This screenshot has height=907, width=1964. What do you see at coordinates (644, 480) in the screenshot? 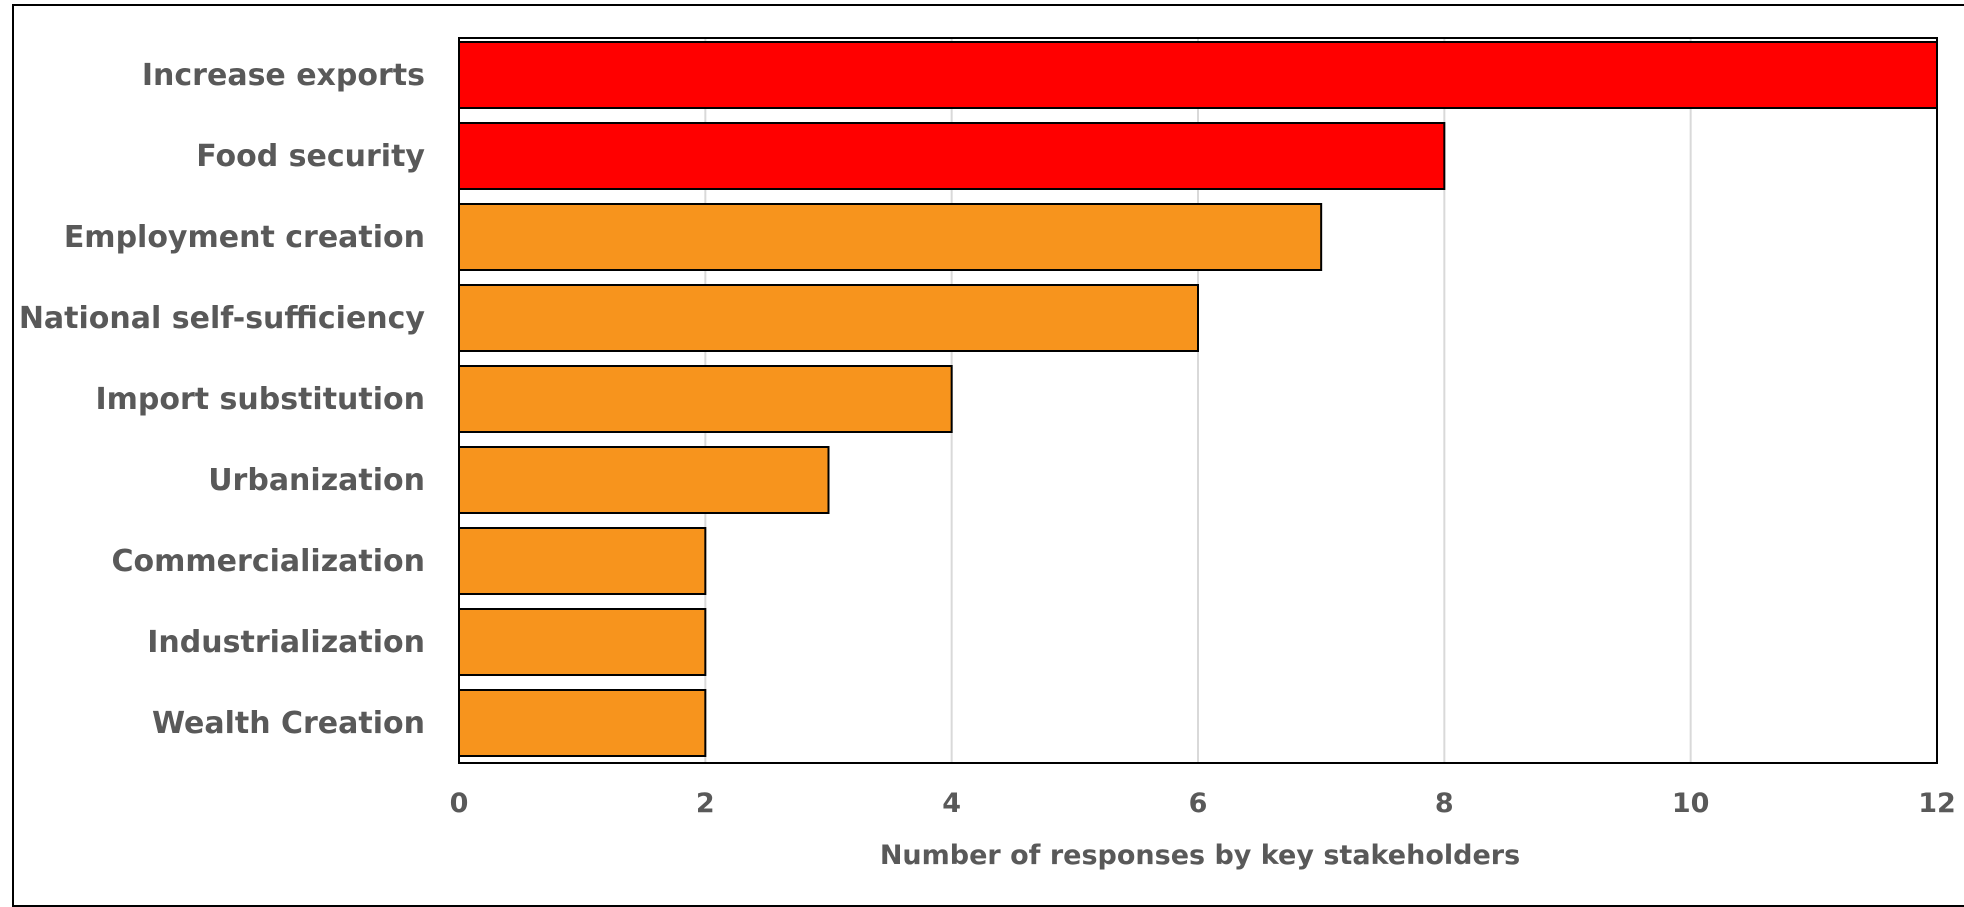
I see `bar-urbanization` at bounding box center [644, 480].